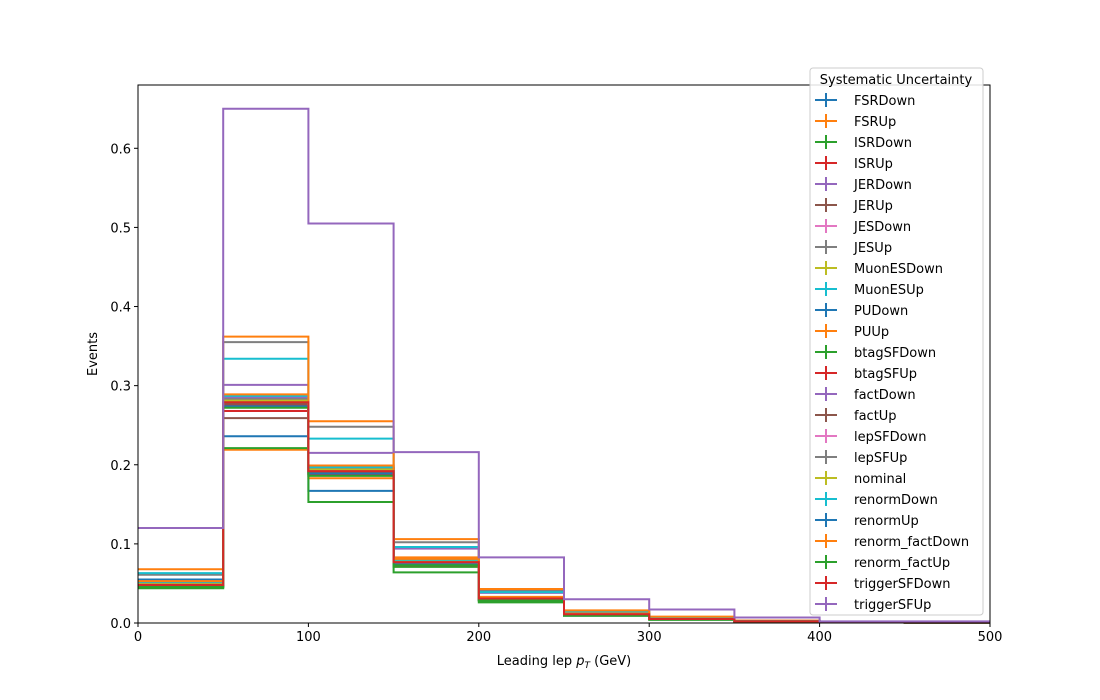 Image resolution: width=1100 pixels, height=700 pixels. Describe the element at coordinates (883, 143) in the screenshot. I see `legend-label: ISRDown` at that location.